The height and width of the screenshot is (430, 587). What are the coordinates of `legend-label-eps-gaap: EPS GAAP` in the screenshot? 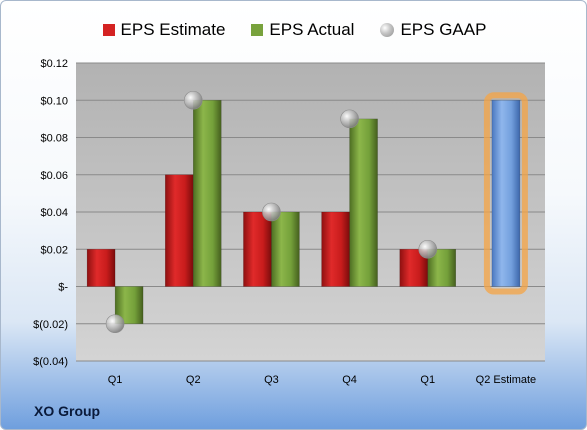 It's located at (443, 29).